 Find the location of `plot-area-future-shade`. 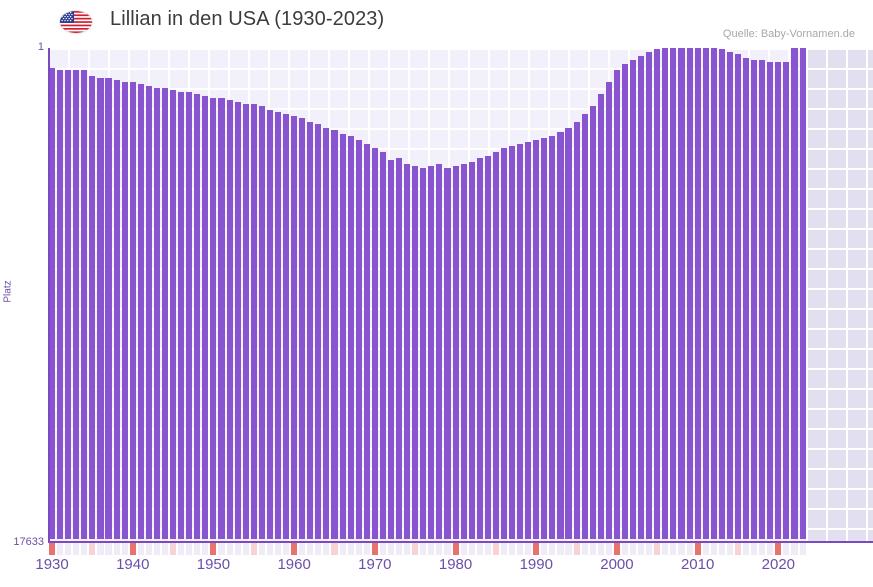

plot-area-future-shade is located at coordinates (839, 295).